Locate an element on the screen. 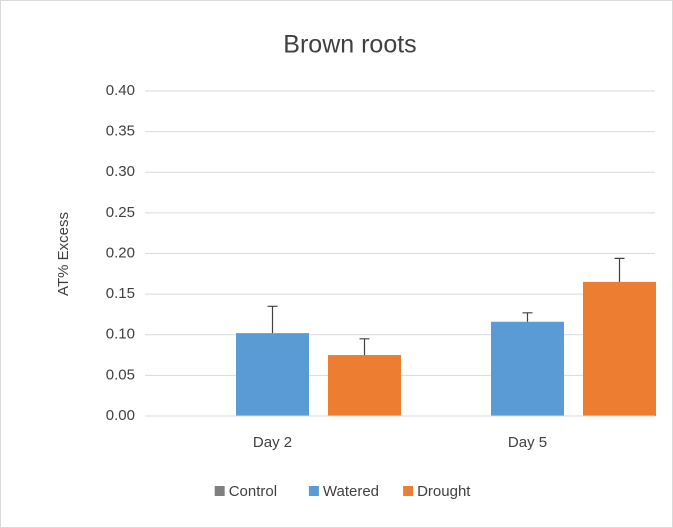  x-tick-label: Day 2 is located at coordinates (272, 442).